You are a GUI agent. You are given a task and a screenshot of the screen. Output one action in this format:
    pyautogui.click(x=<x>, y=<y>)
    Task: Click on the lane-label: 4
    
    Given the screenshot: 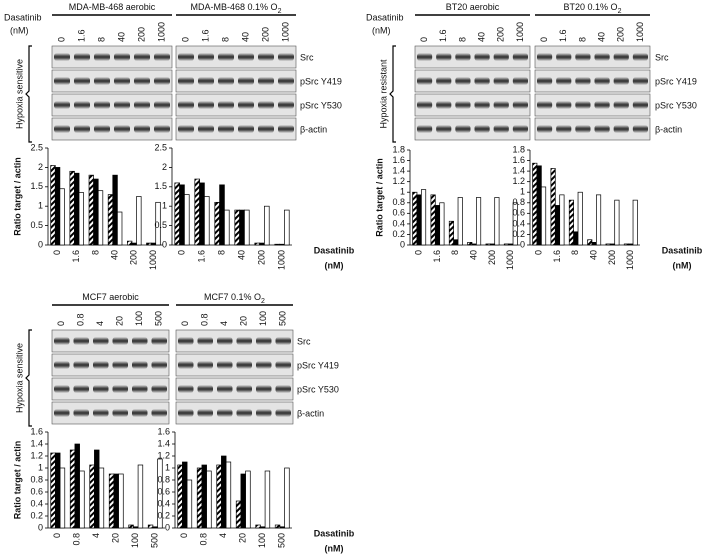 What is the action you would take?
    pyautogui.click(x=100, y=323)
    